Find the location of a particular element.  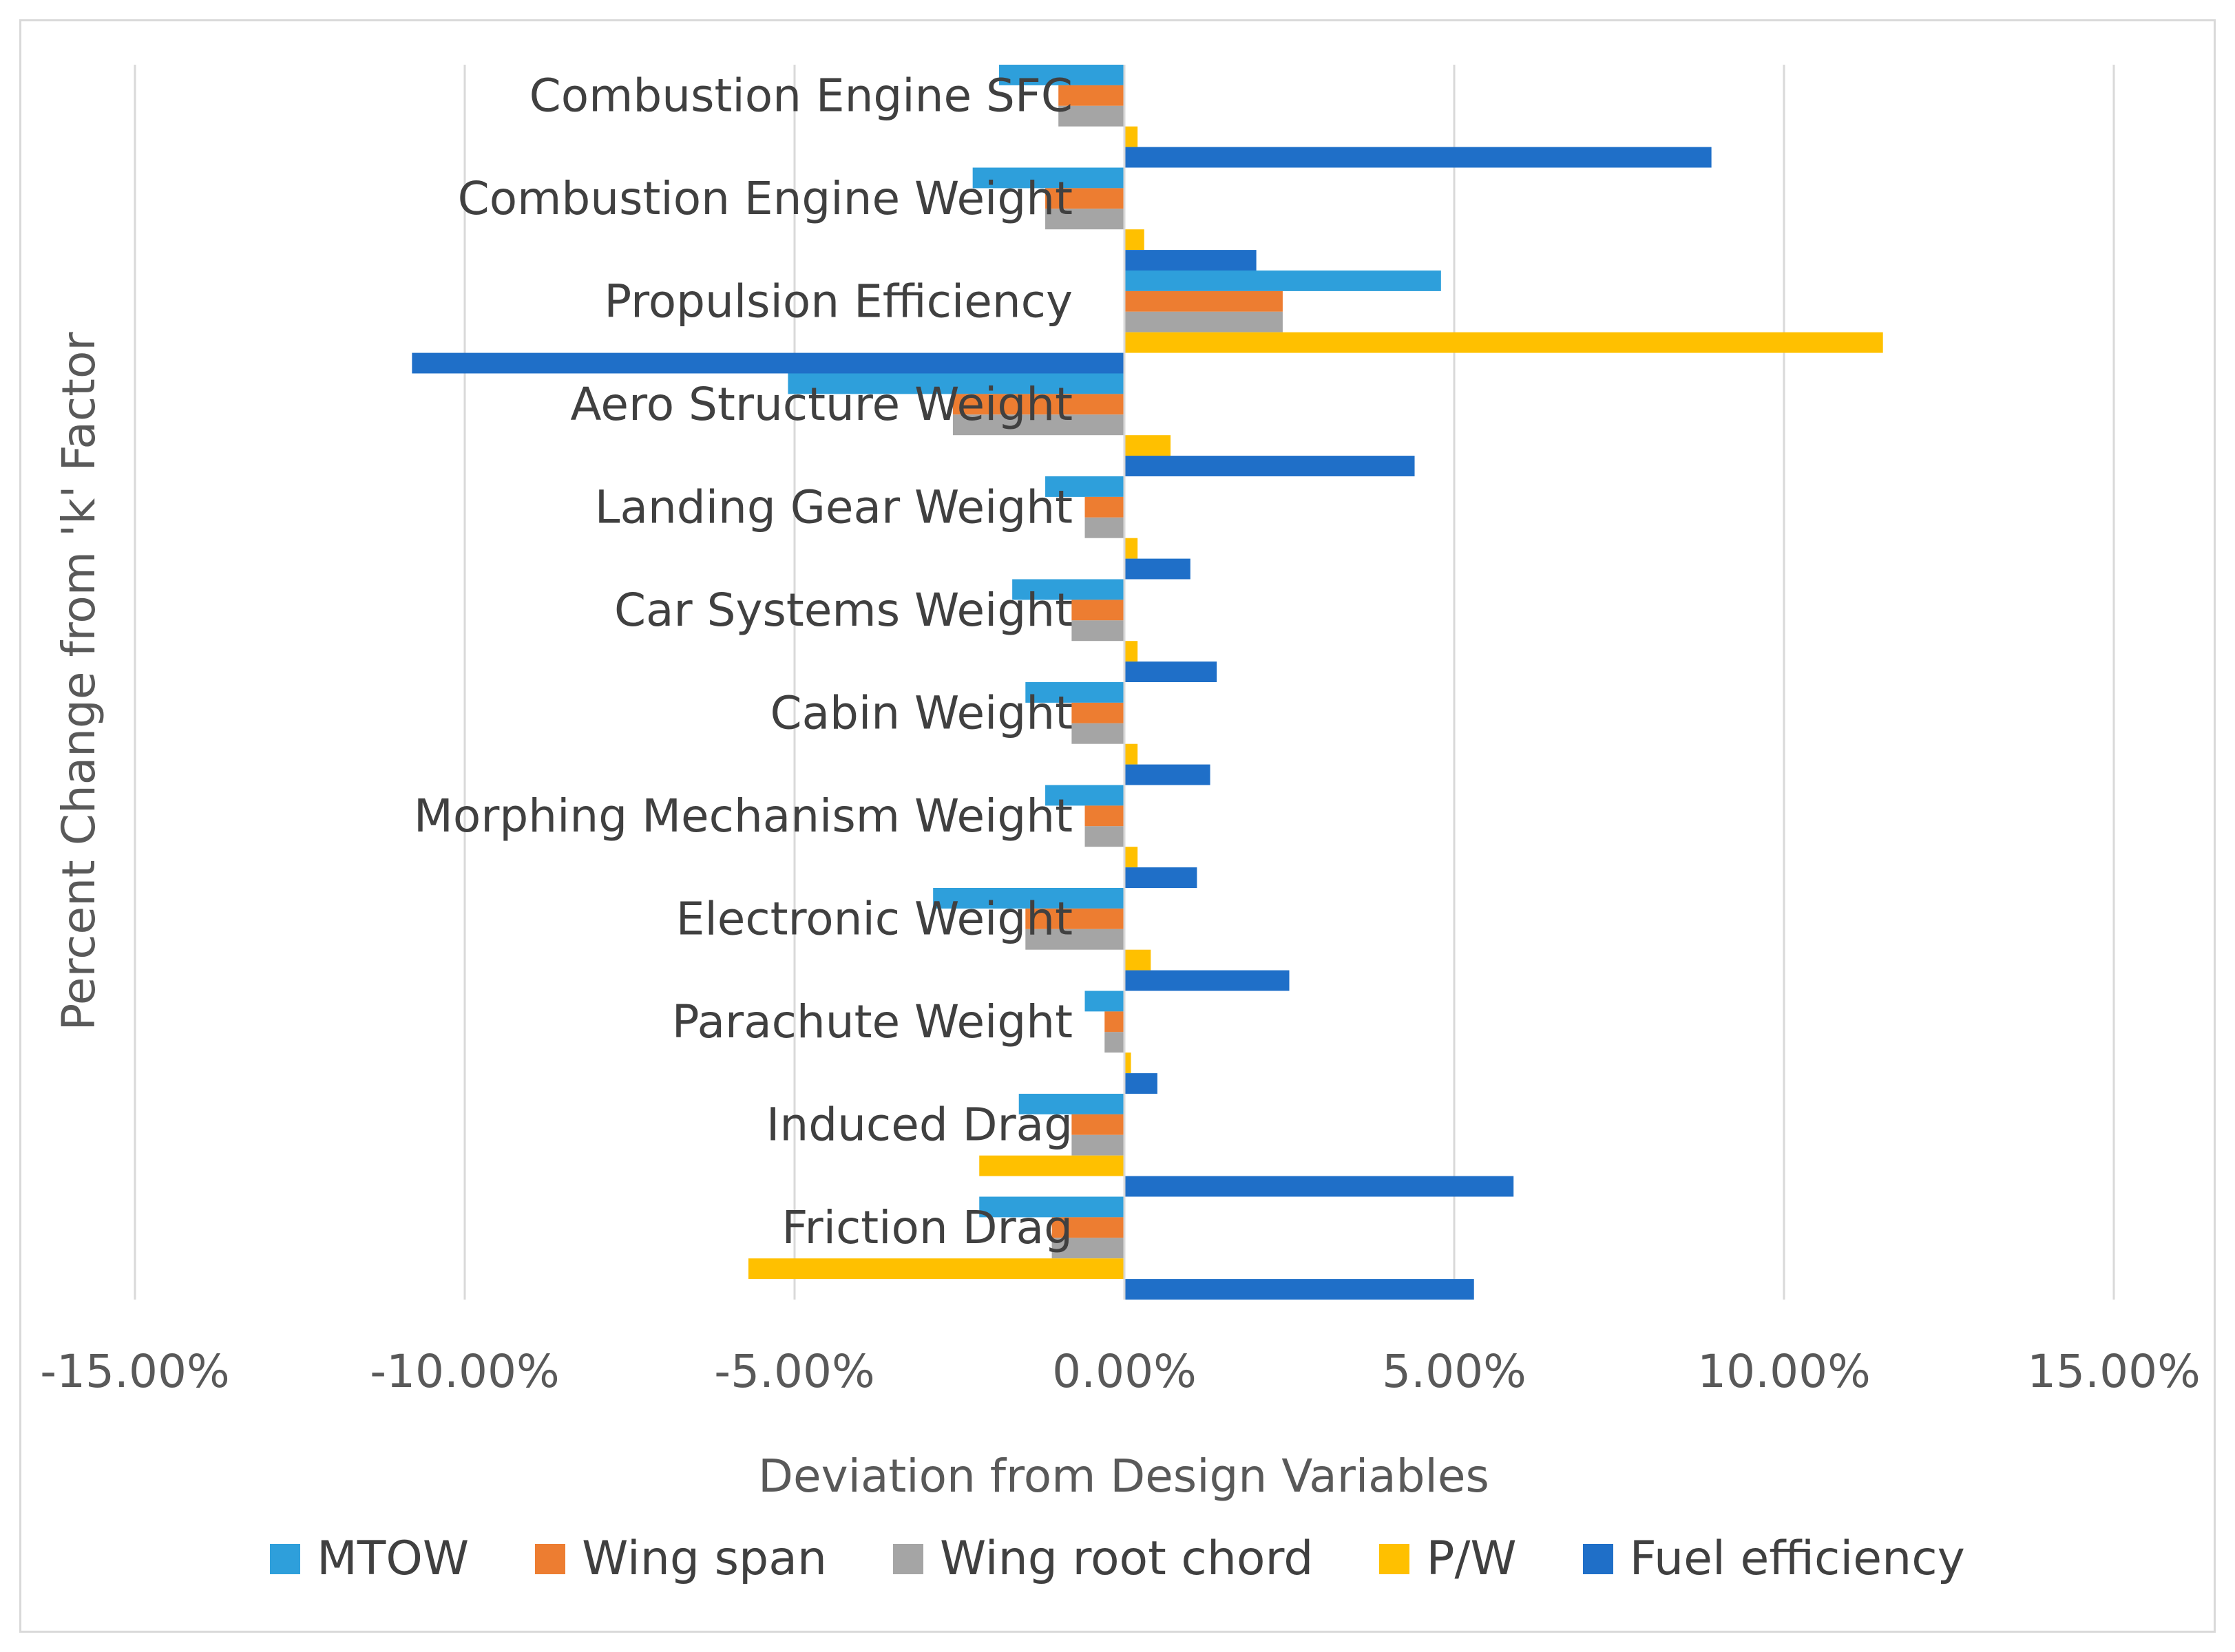

category-label: Combustion Engine SFC is located at coordinates (801, 95).